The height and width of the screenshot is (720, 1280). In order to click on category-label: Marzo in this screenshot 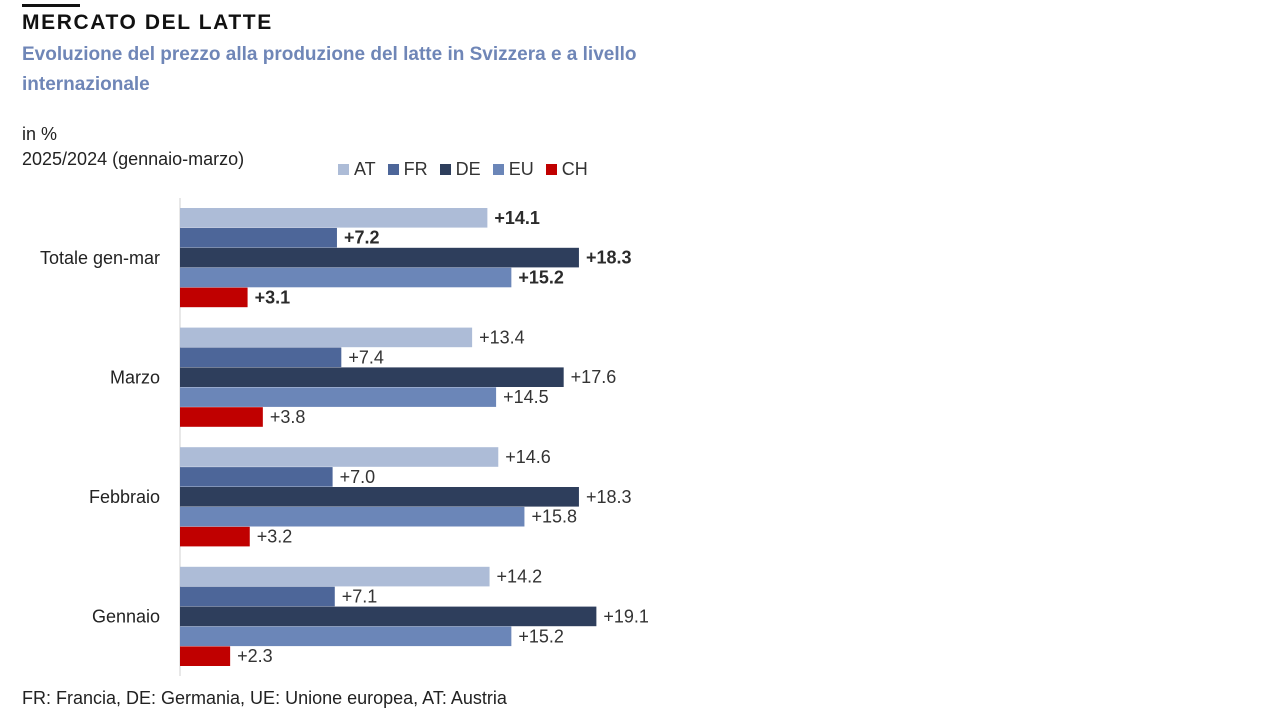, I will do `click(135, 377)`.